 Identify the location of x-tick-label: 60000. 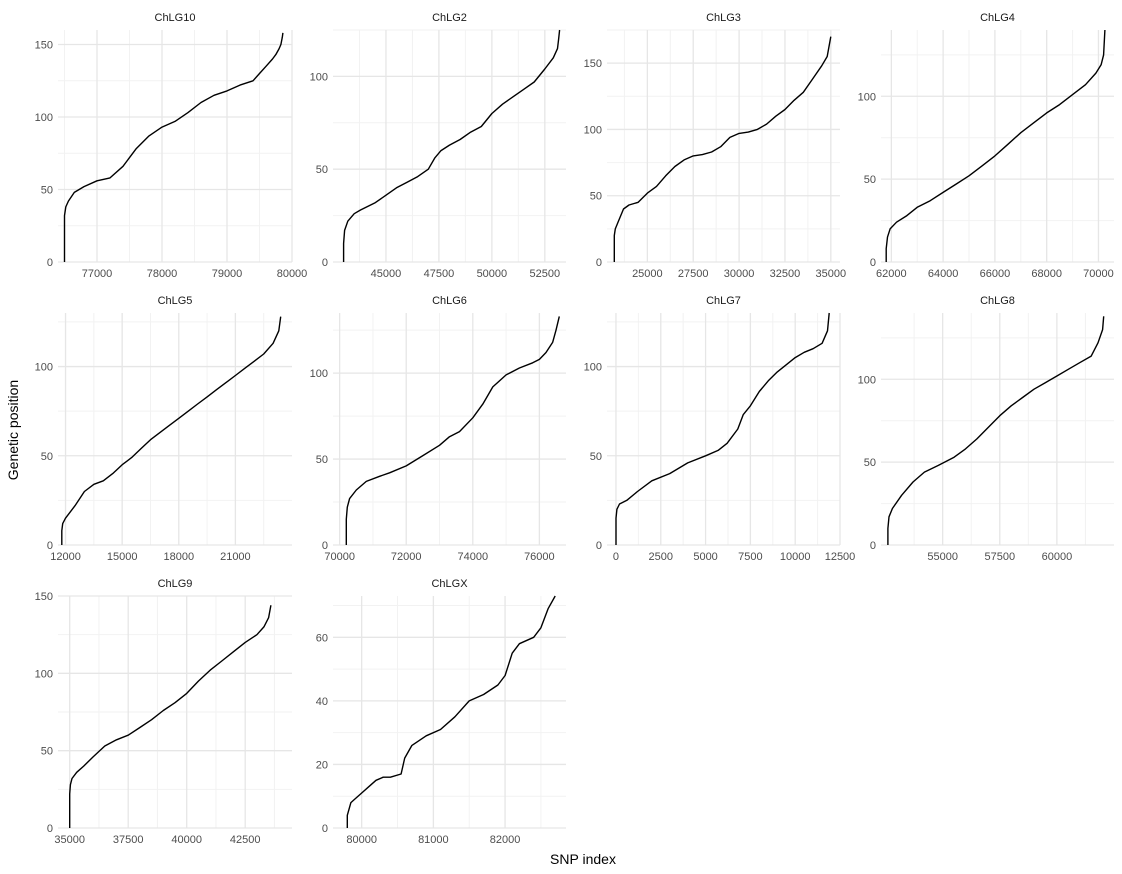
(1057, 557).